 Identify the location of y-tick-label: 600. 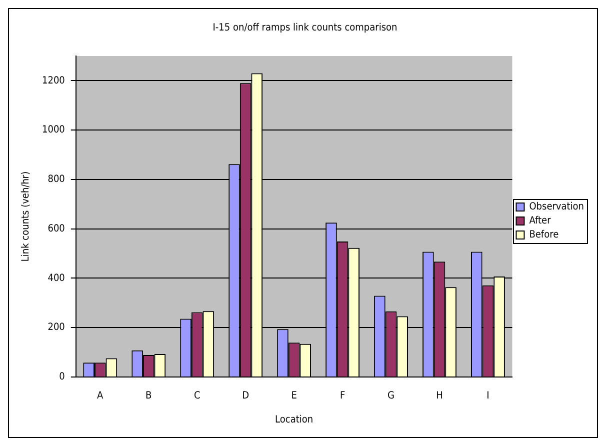
(57, 228).